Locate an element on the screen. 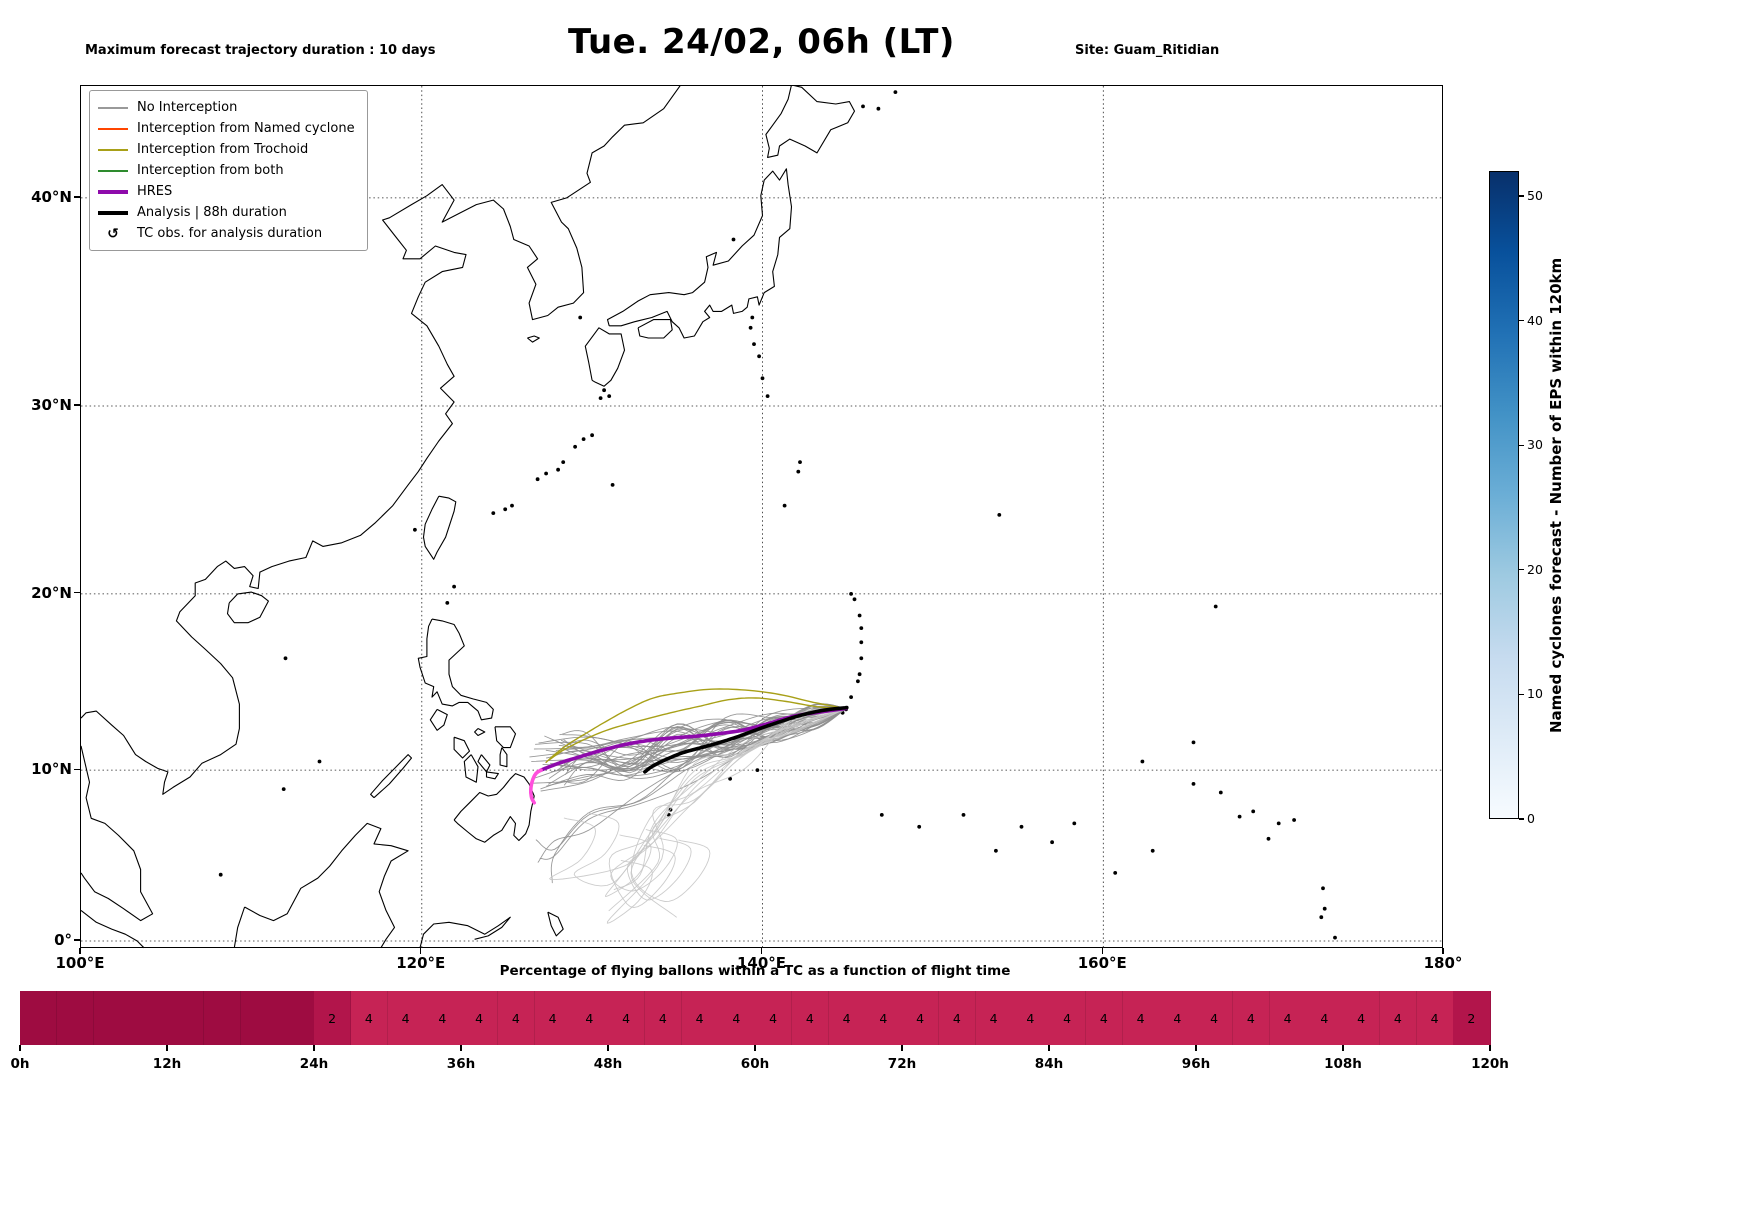  strip-tick-label: 12h is located at coordinates (167, 1064).